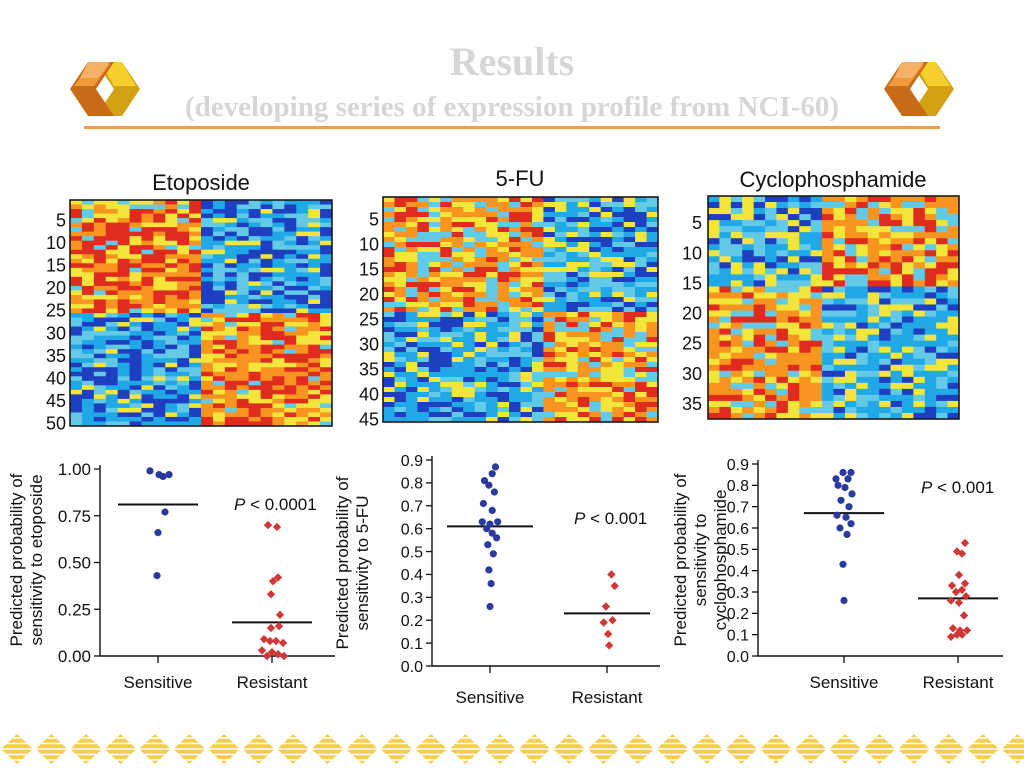 Image resolution: width=1024 pixels, height=768 pixels. Describe the element at coordinates (431, 749) in the screenshot. I see `diamond-pattern-icon` at that location.